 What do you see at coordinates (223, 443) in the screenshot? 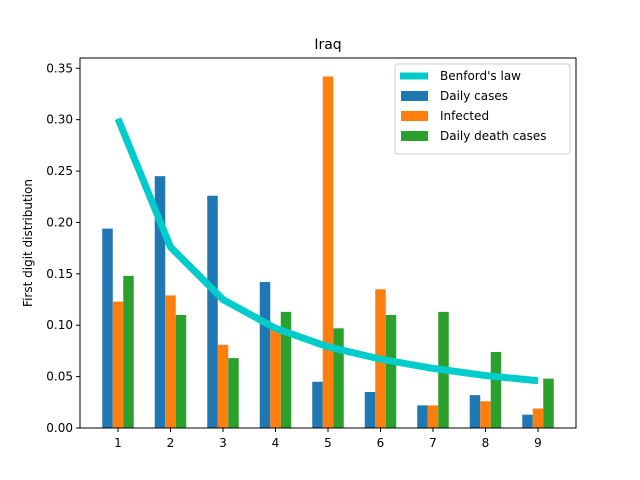
I see `x-tick-label-3: 3` at bounding box center [223, 443].